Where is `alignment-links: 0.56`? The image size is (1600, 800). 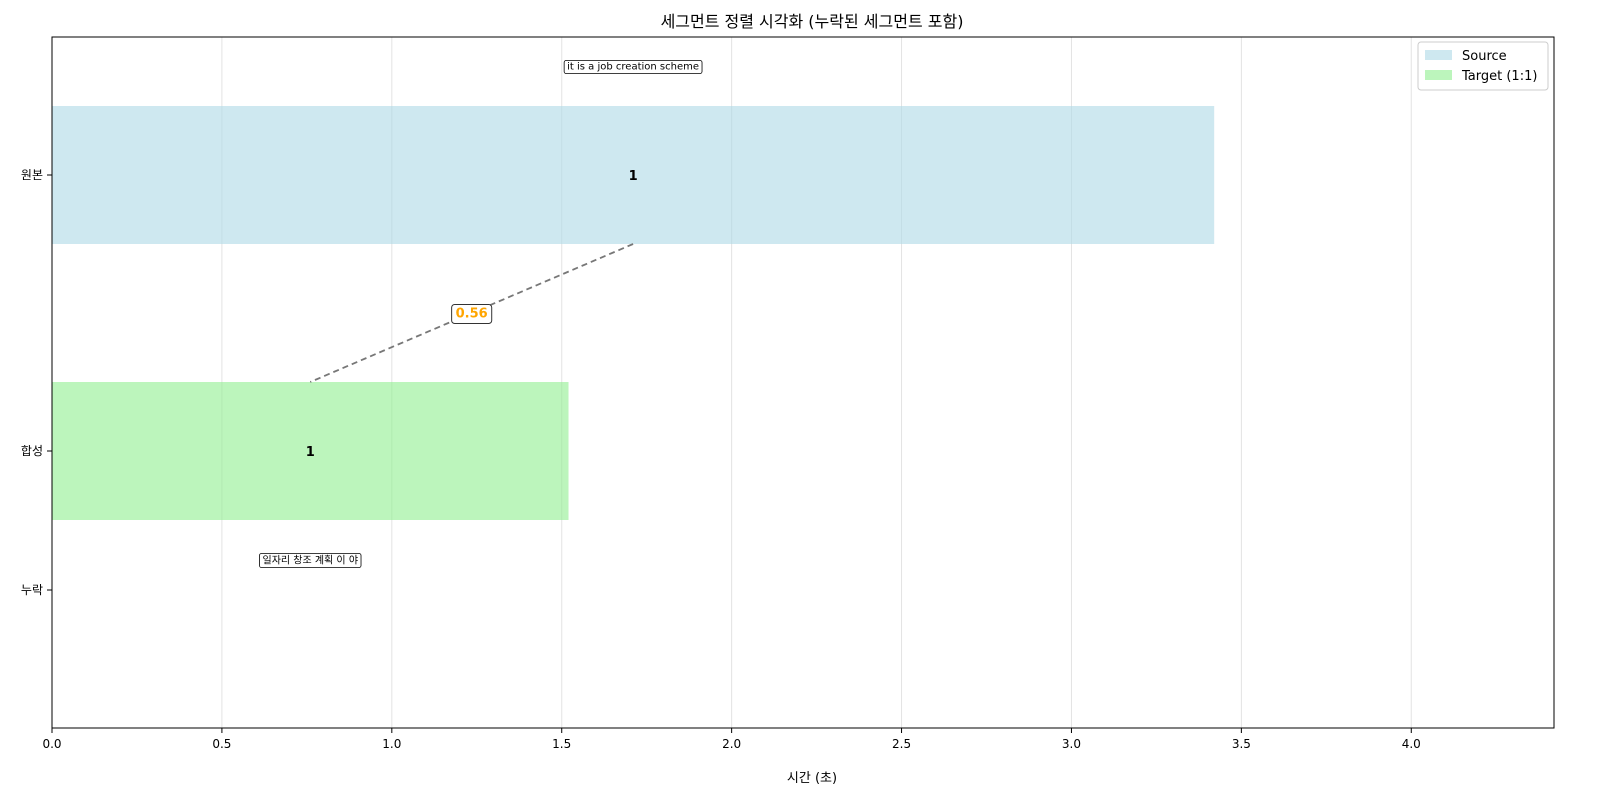
alignment-links: 0.56 is located at coordinates (471, 313).